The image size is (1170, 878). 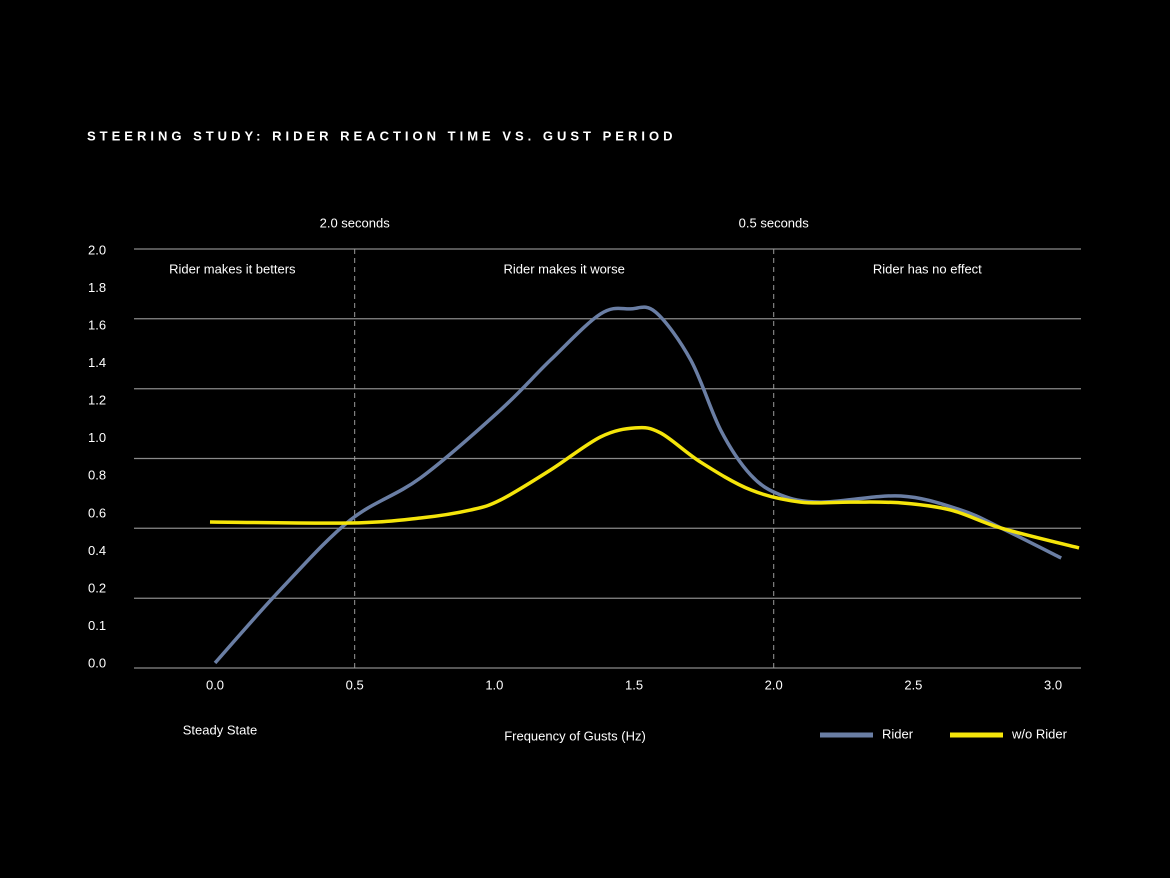 What do you see at coordinates (355, 222) in the screenshot?
I see `divider-label: 2.0 seconds` at bounding box center [355, 222].